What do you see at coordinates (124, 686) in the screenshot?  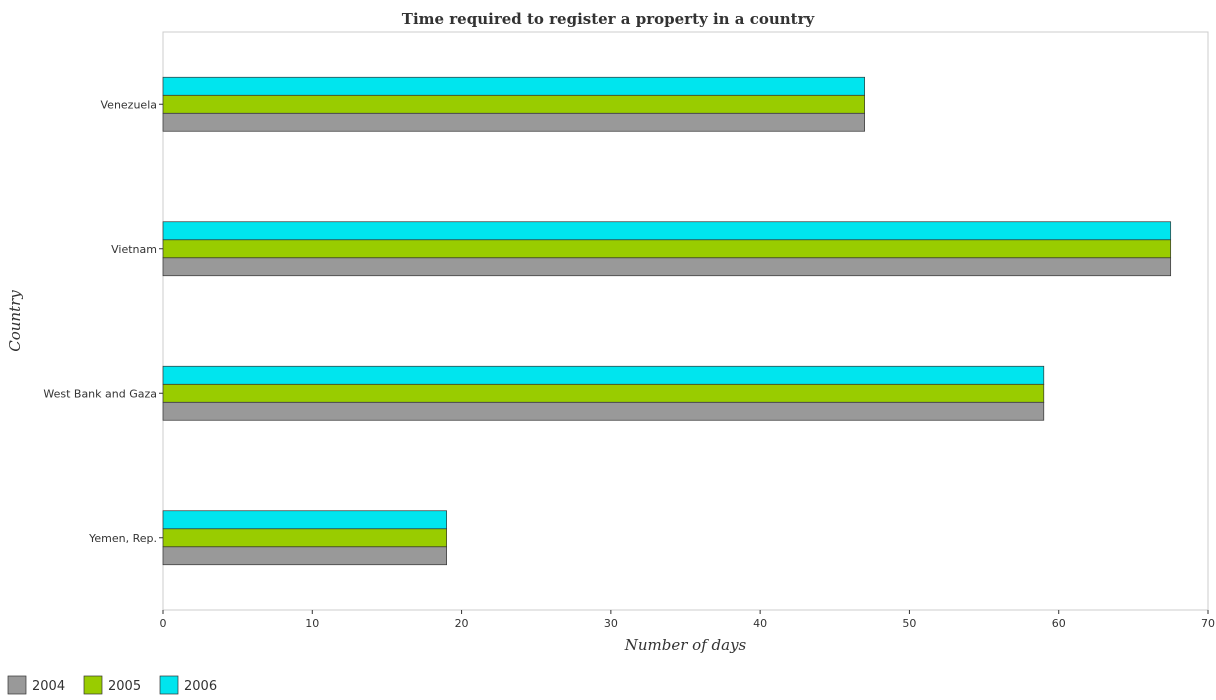 I see `legend-label-2005: 2005` at bounding box center [124, 686].